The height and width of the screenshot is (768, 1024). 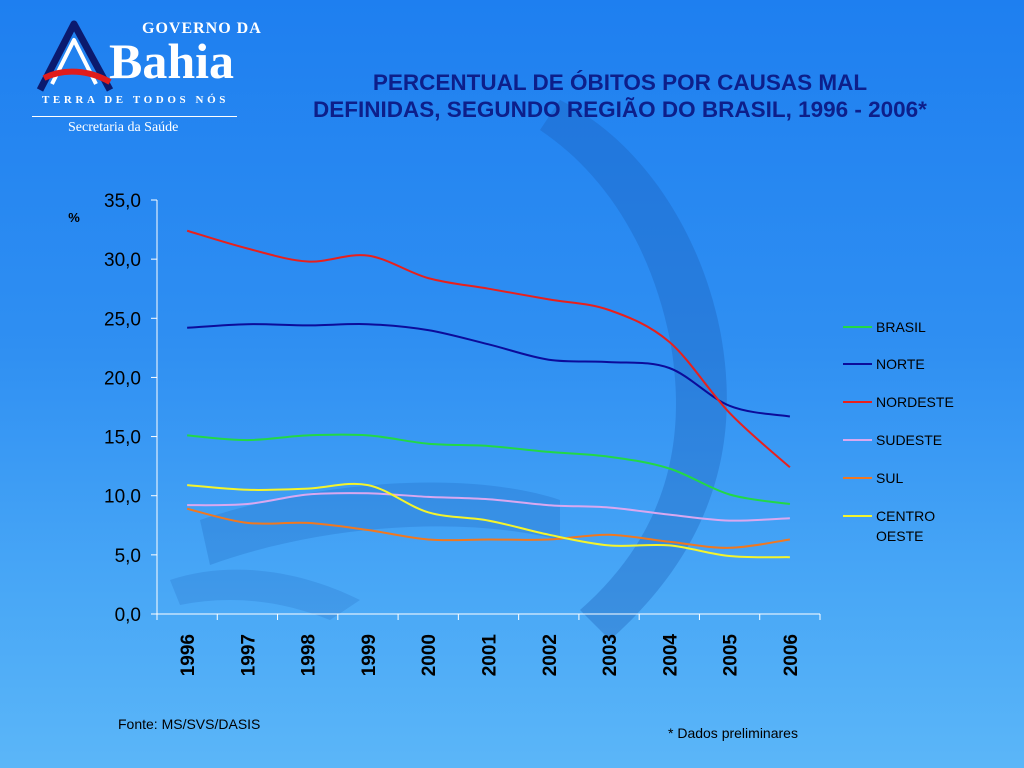 I want to click on legend-label-brasil: BRASIL, so click(x=901, y=327).